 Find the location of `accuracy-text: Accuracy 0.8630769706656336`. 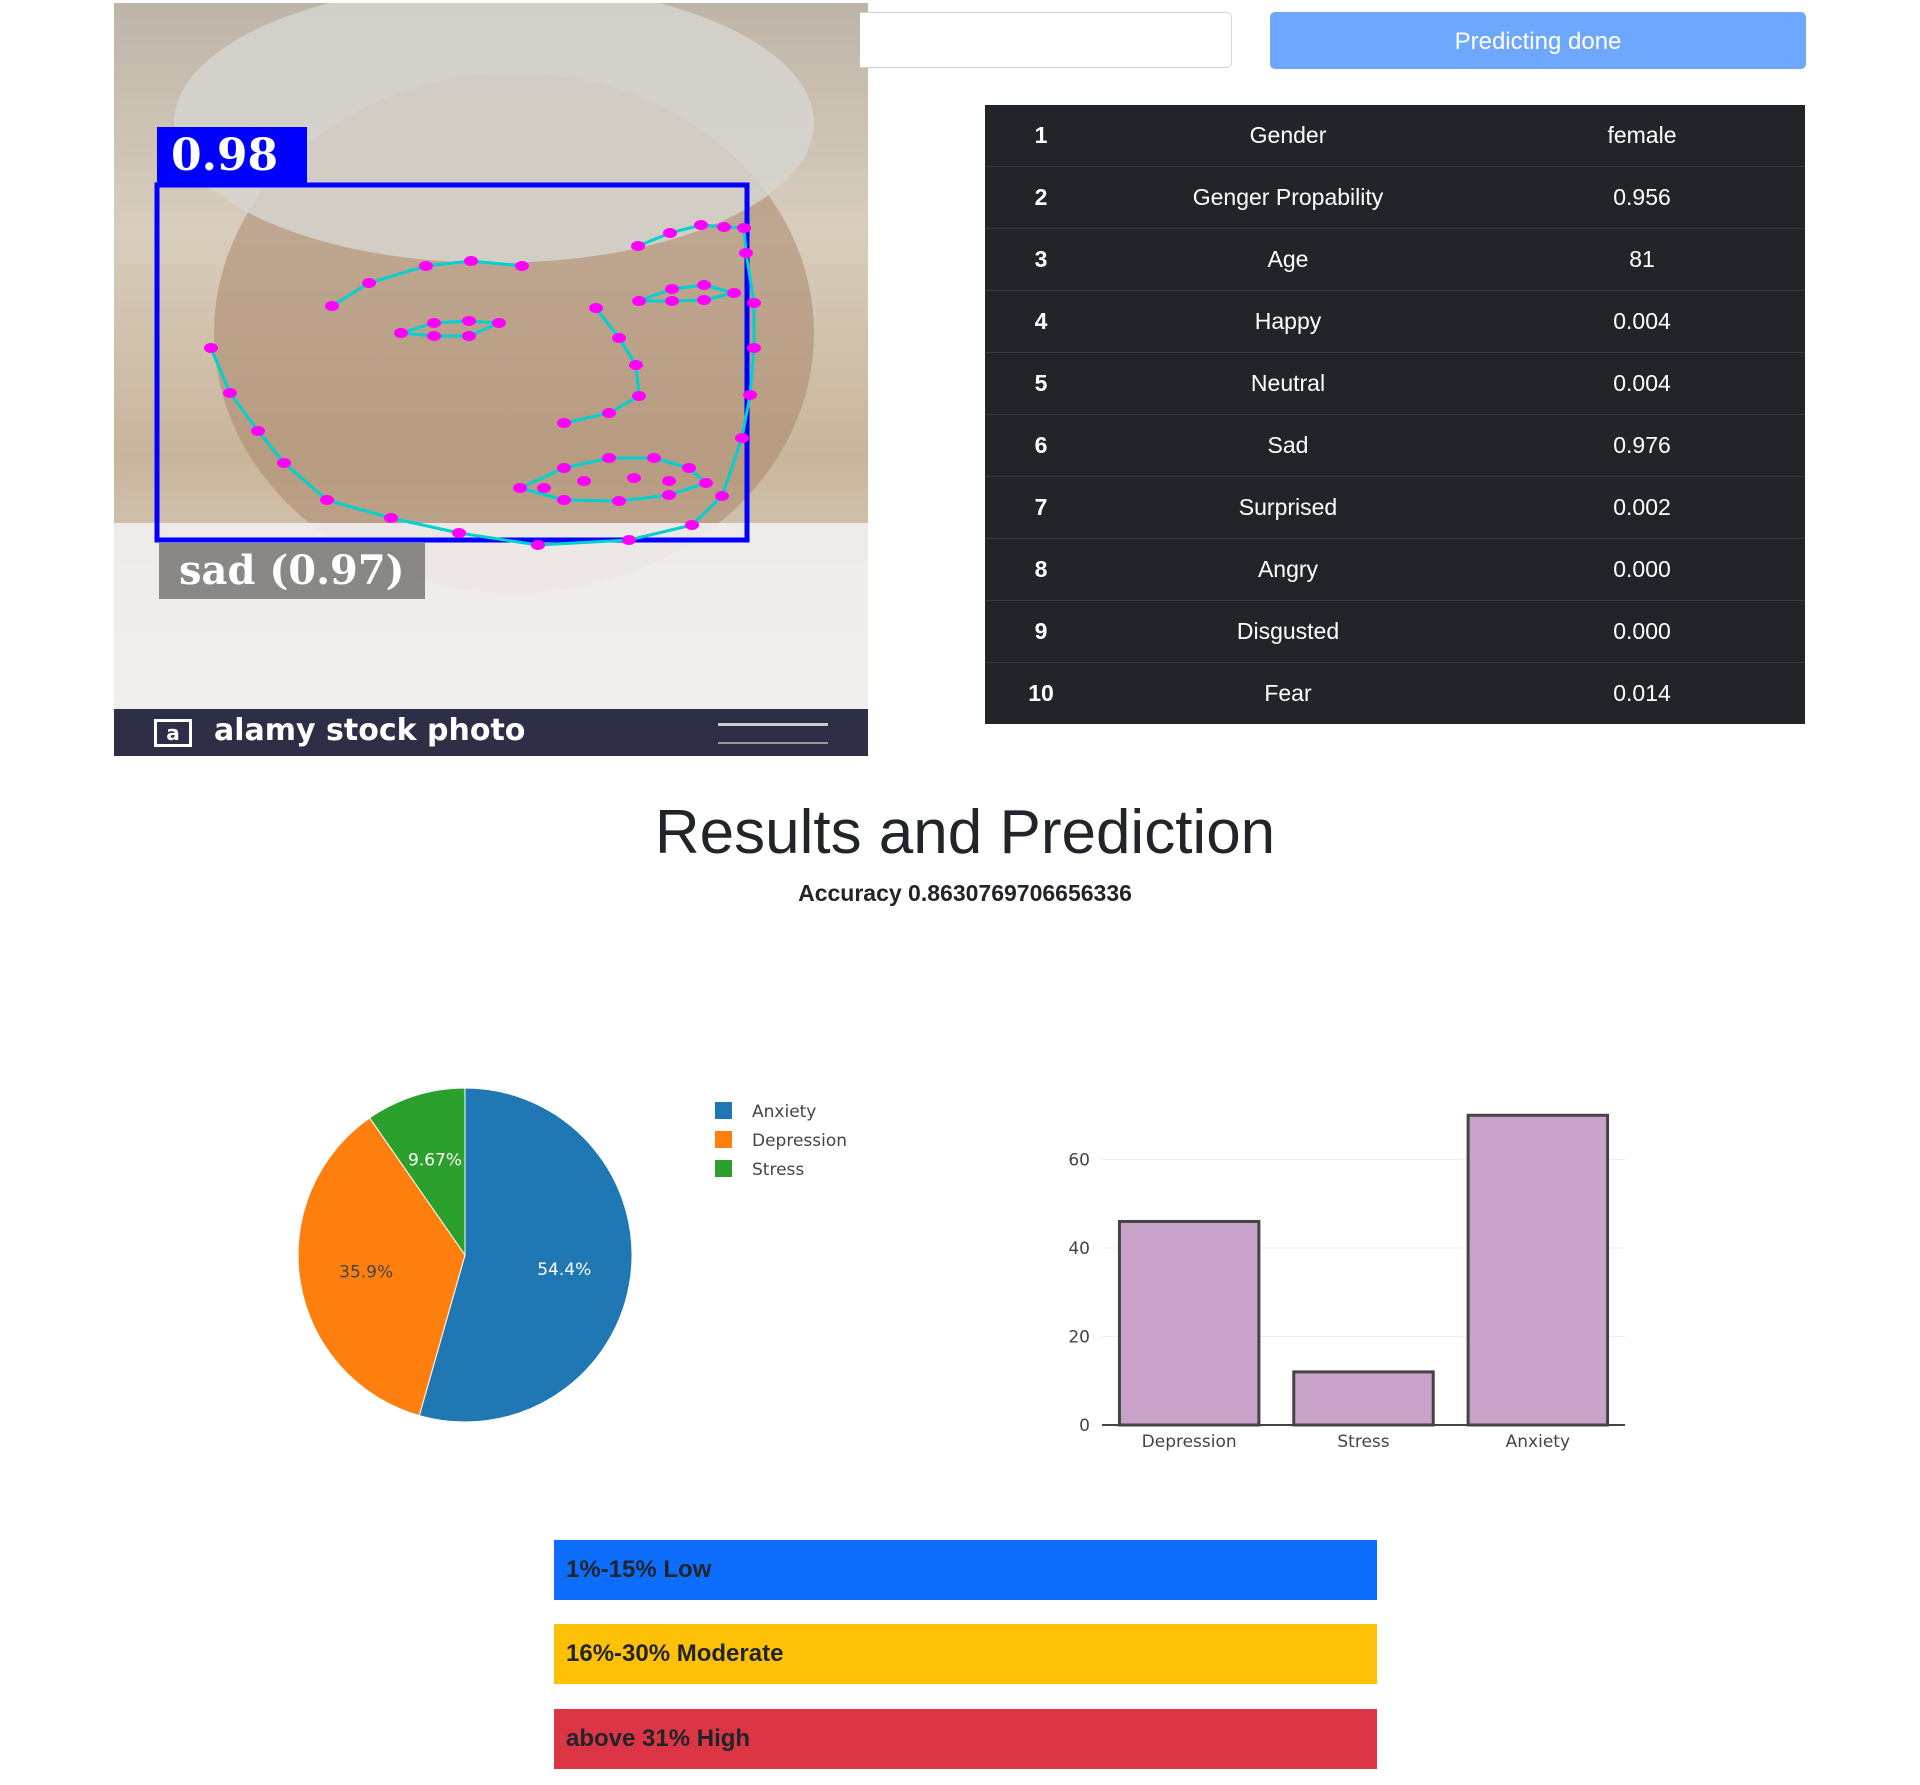

accuracy-text: Accuracy 0.8630769706656336 is located at coordinates (965, 893).